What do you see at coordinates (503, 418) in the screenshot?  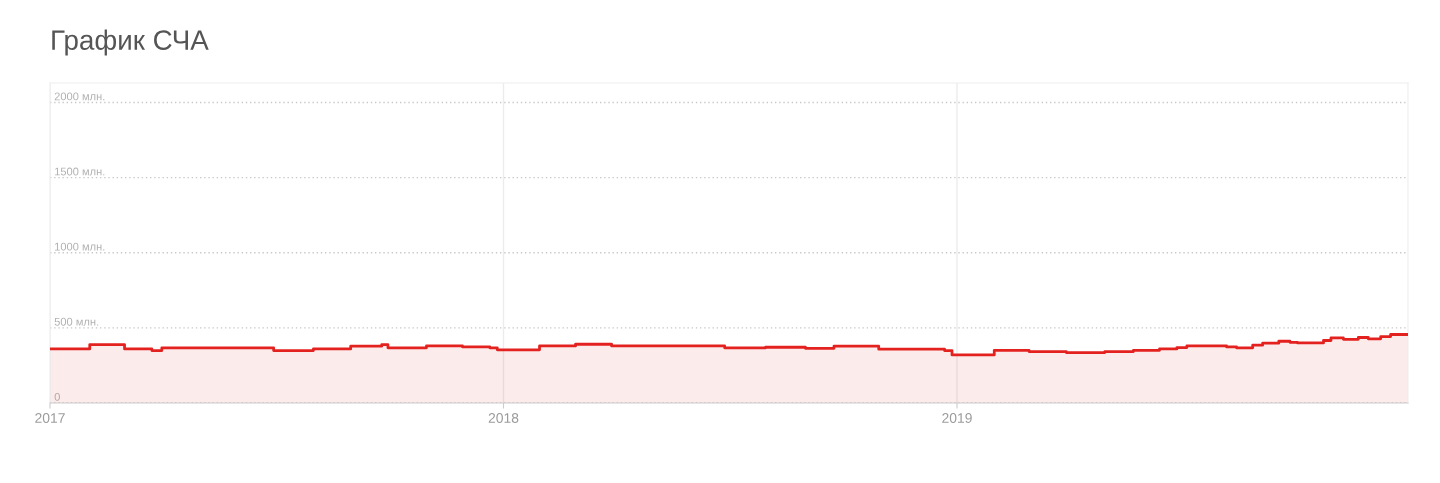 I see `x-tick-label: 2018` at bounding box center [503, 418].